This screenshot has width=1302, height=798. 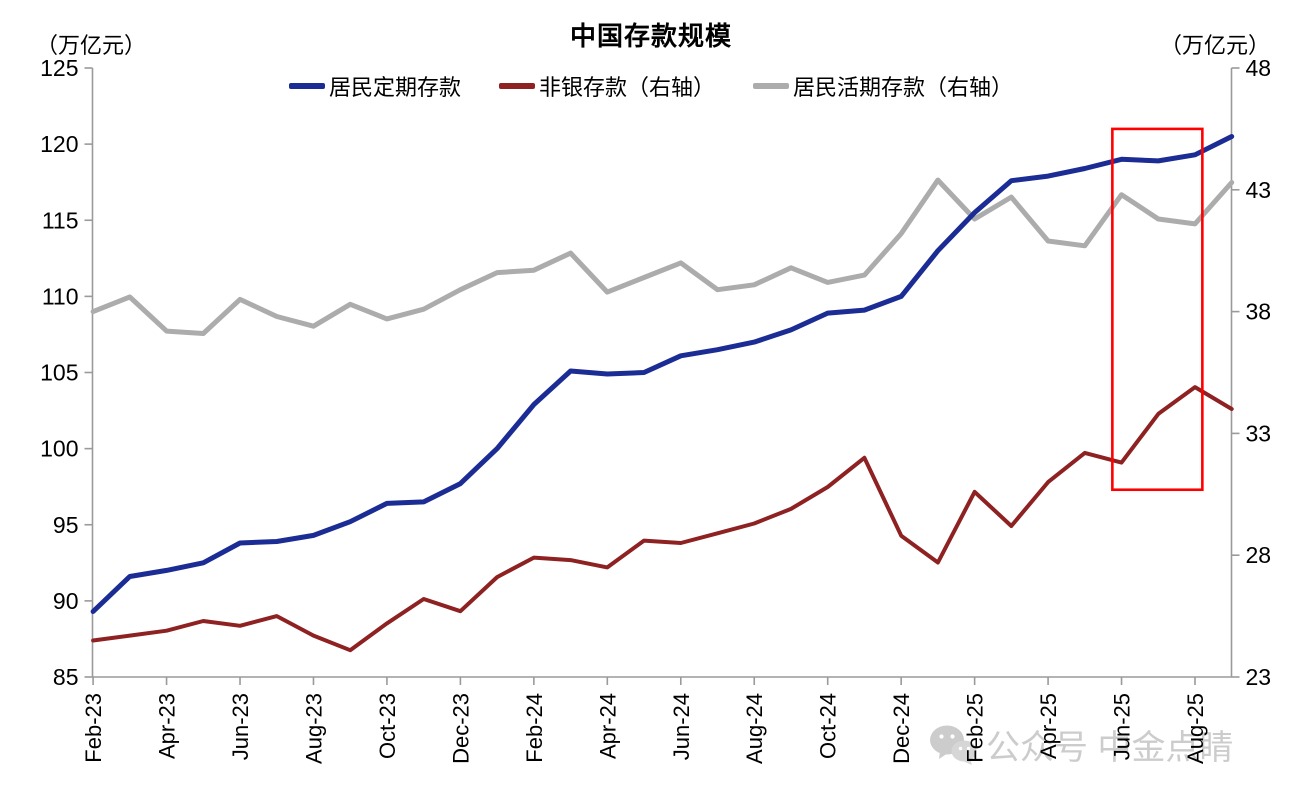 What do you see at coordinates (1259, 312) in the screenshot?
I see `right-tick-label: 38` at bounding box center [1259, 312].